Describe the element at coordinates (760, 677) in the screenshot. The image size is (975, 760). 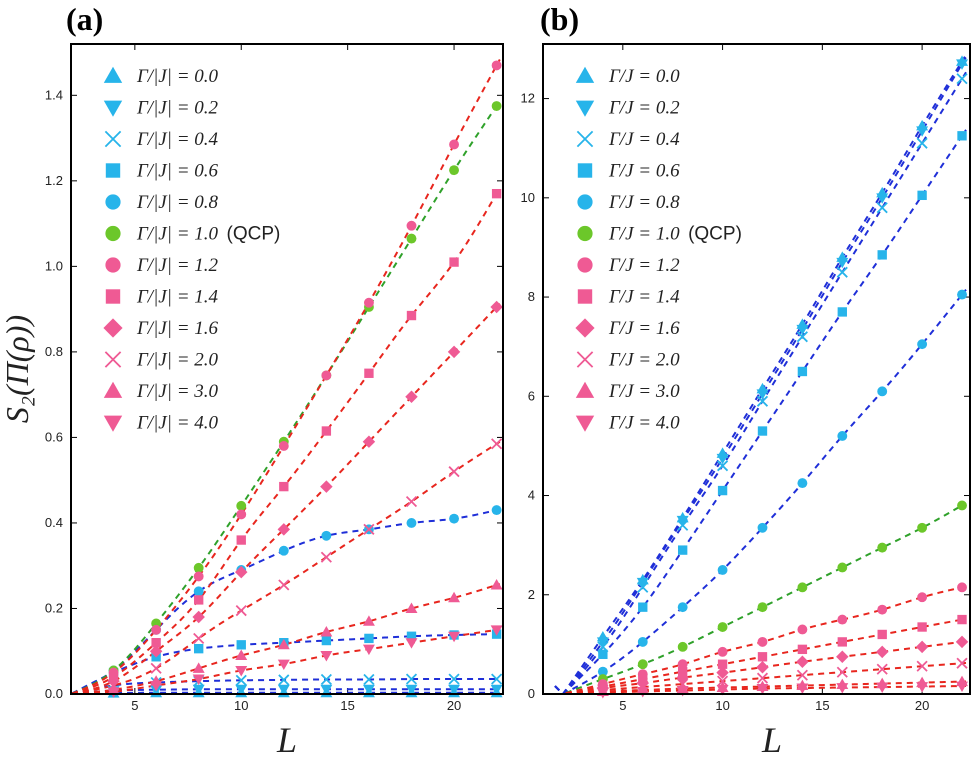
I see `fit-curve` at that location.